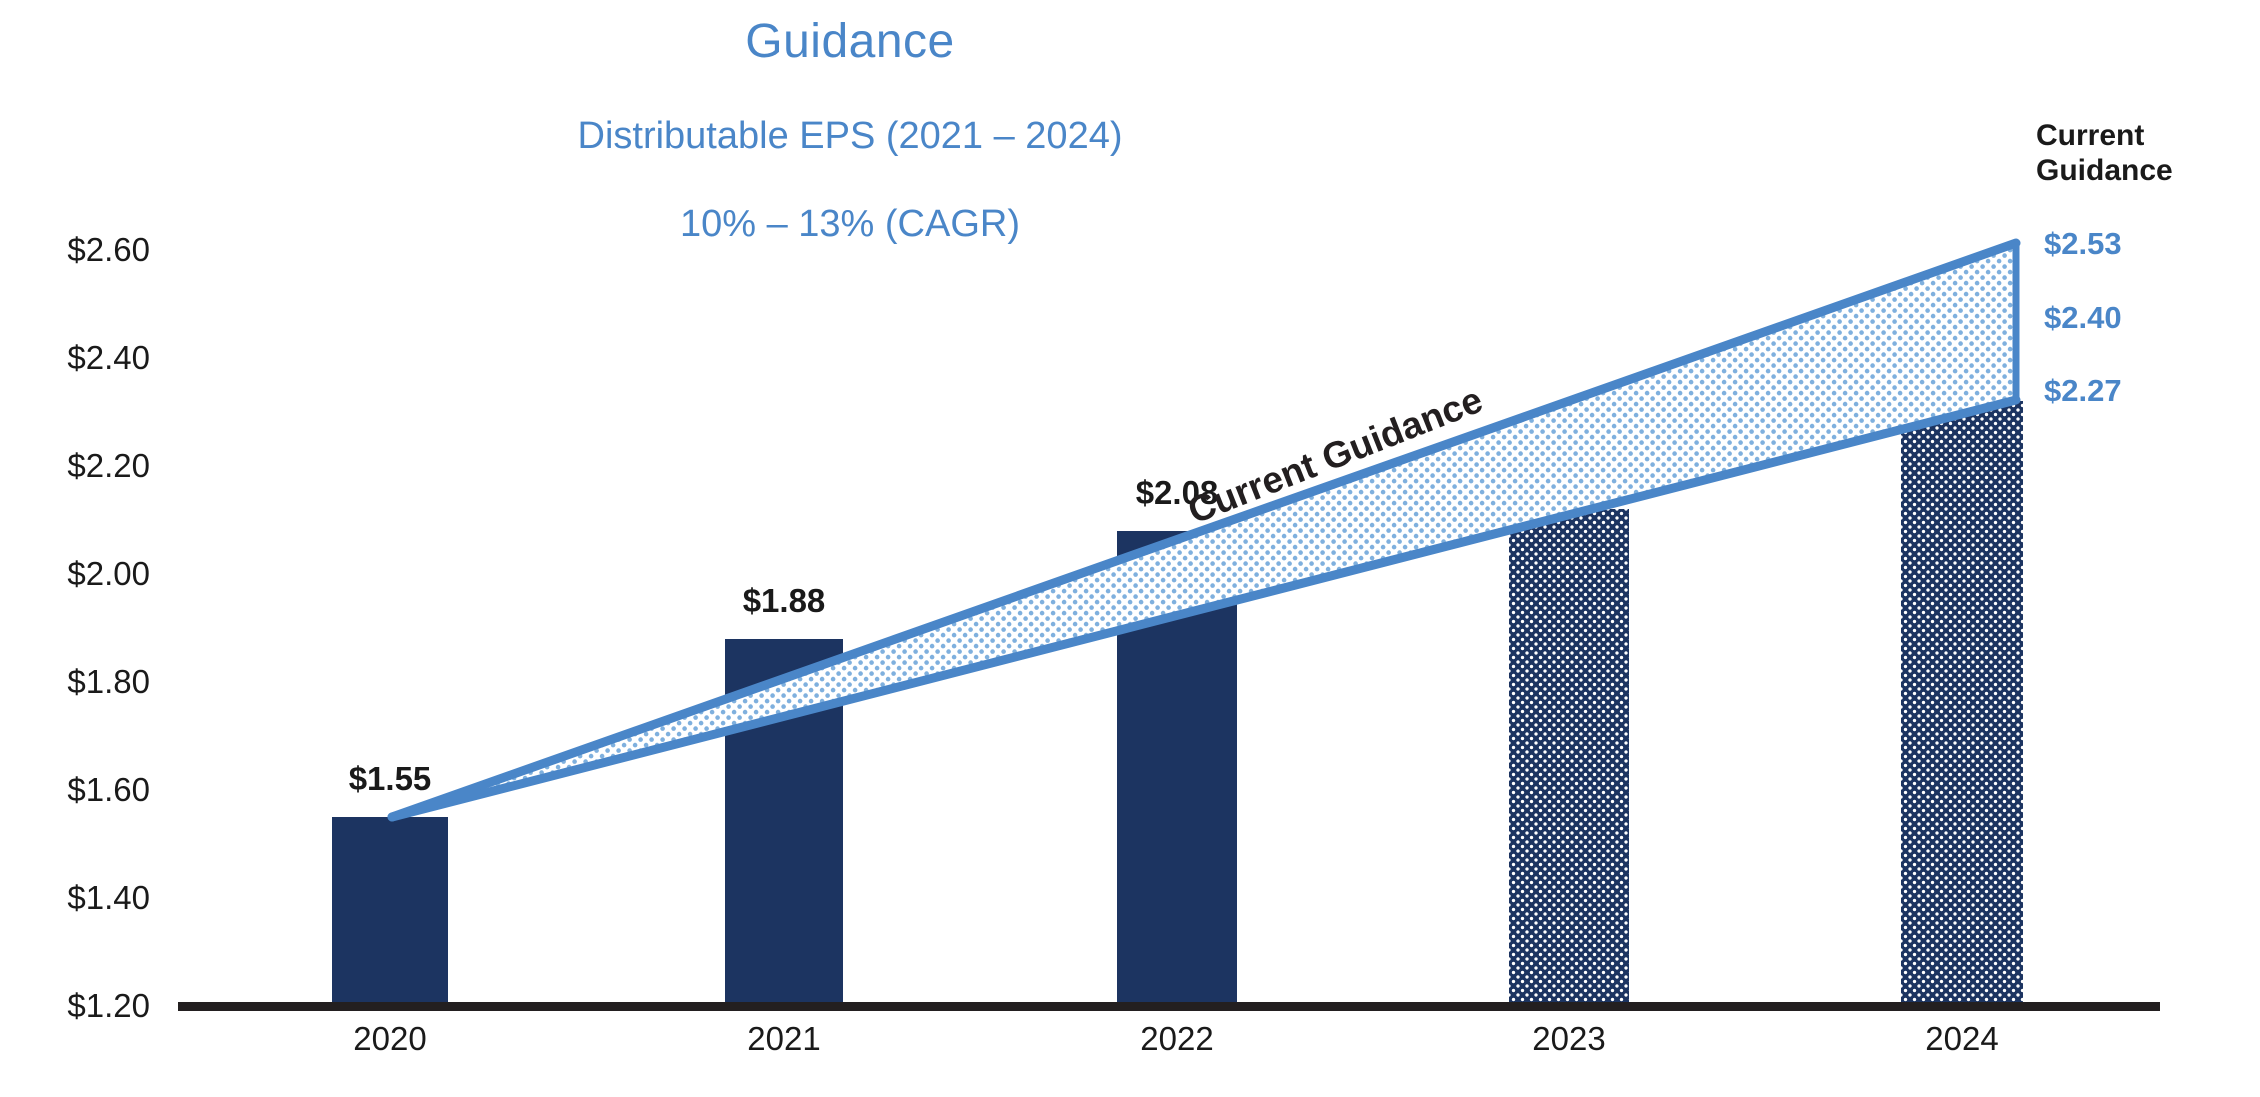 This screenshot has width=2260, height=1097. What do you see at coordinates (850, 41) in the screenshot?
I see `chart-title: Guidance` at bounding box center [850, 41].